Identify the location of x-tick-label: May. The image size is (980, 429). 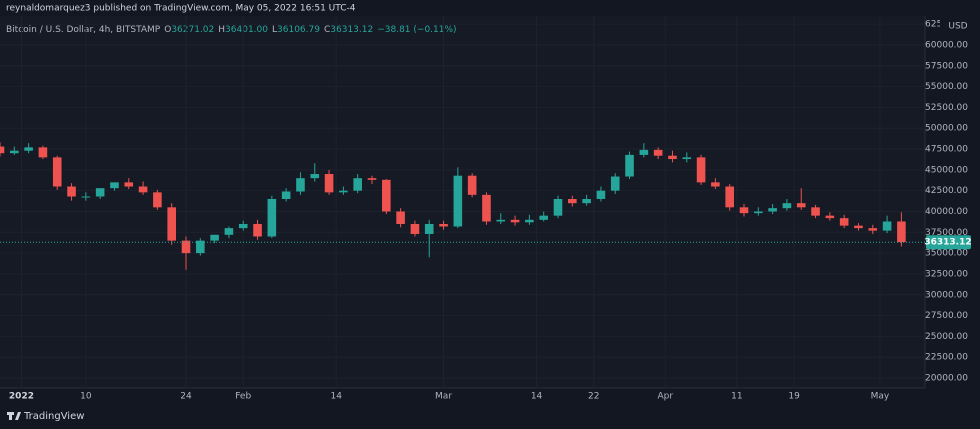
(880, 397).